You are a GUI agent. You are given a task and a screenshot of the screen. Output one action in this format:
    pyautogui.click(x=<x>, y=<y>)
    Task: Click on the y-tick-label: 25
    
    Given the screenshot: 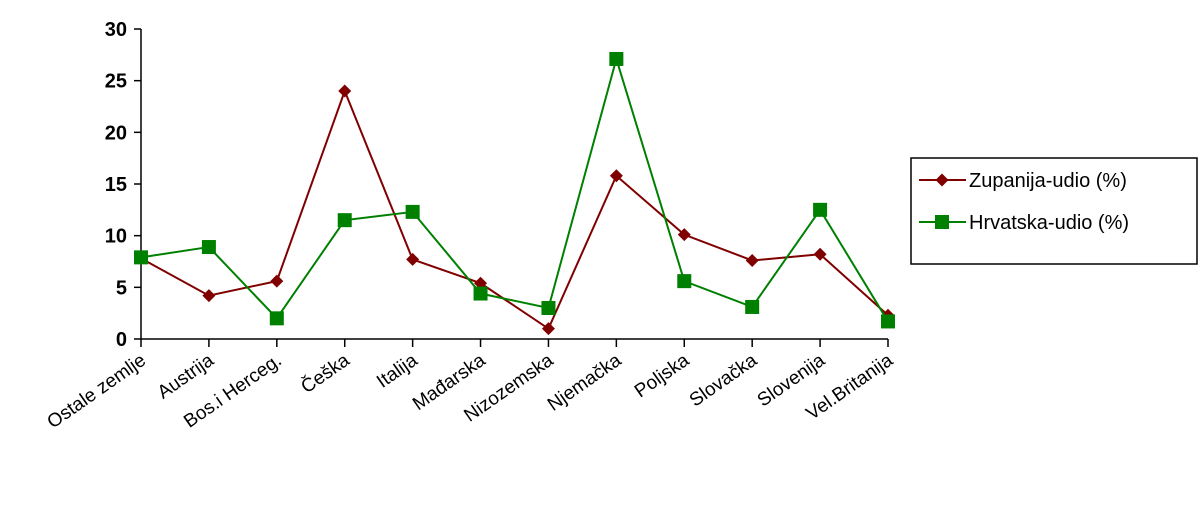 What is the action you would take?
    pyautogui.click(x=116, y=82)
    